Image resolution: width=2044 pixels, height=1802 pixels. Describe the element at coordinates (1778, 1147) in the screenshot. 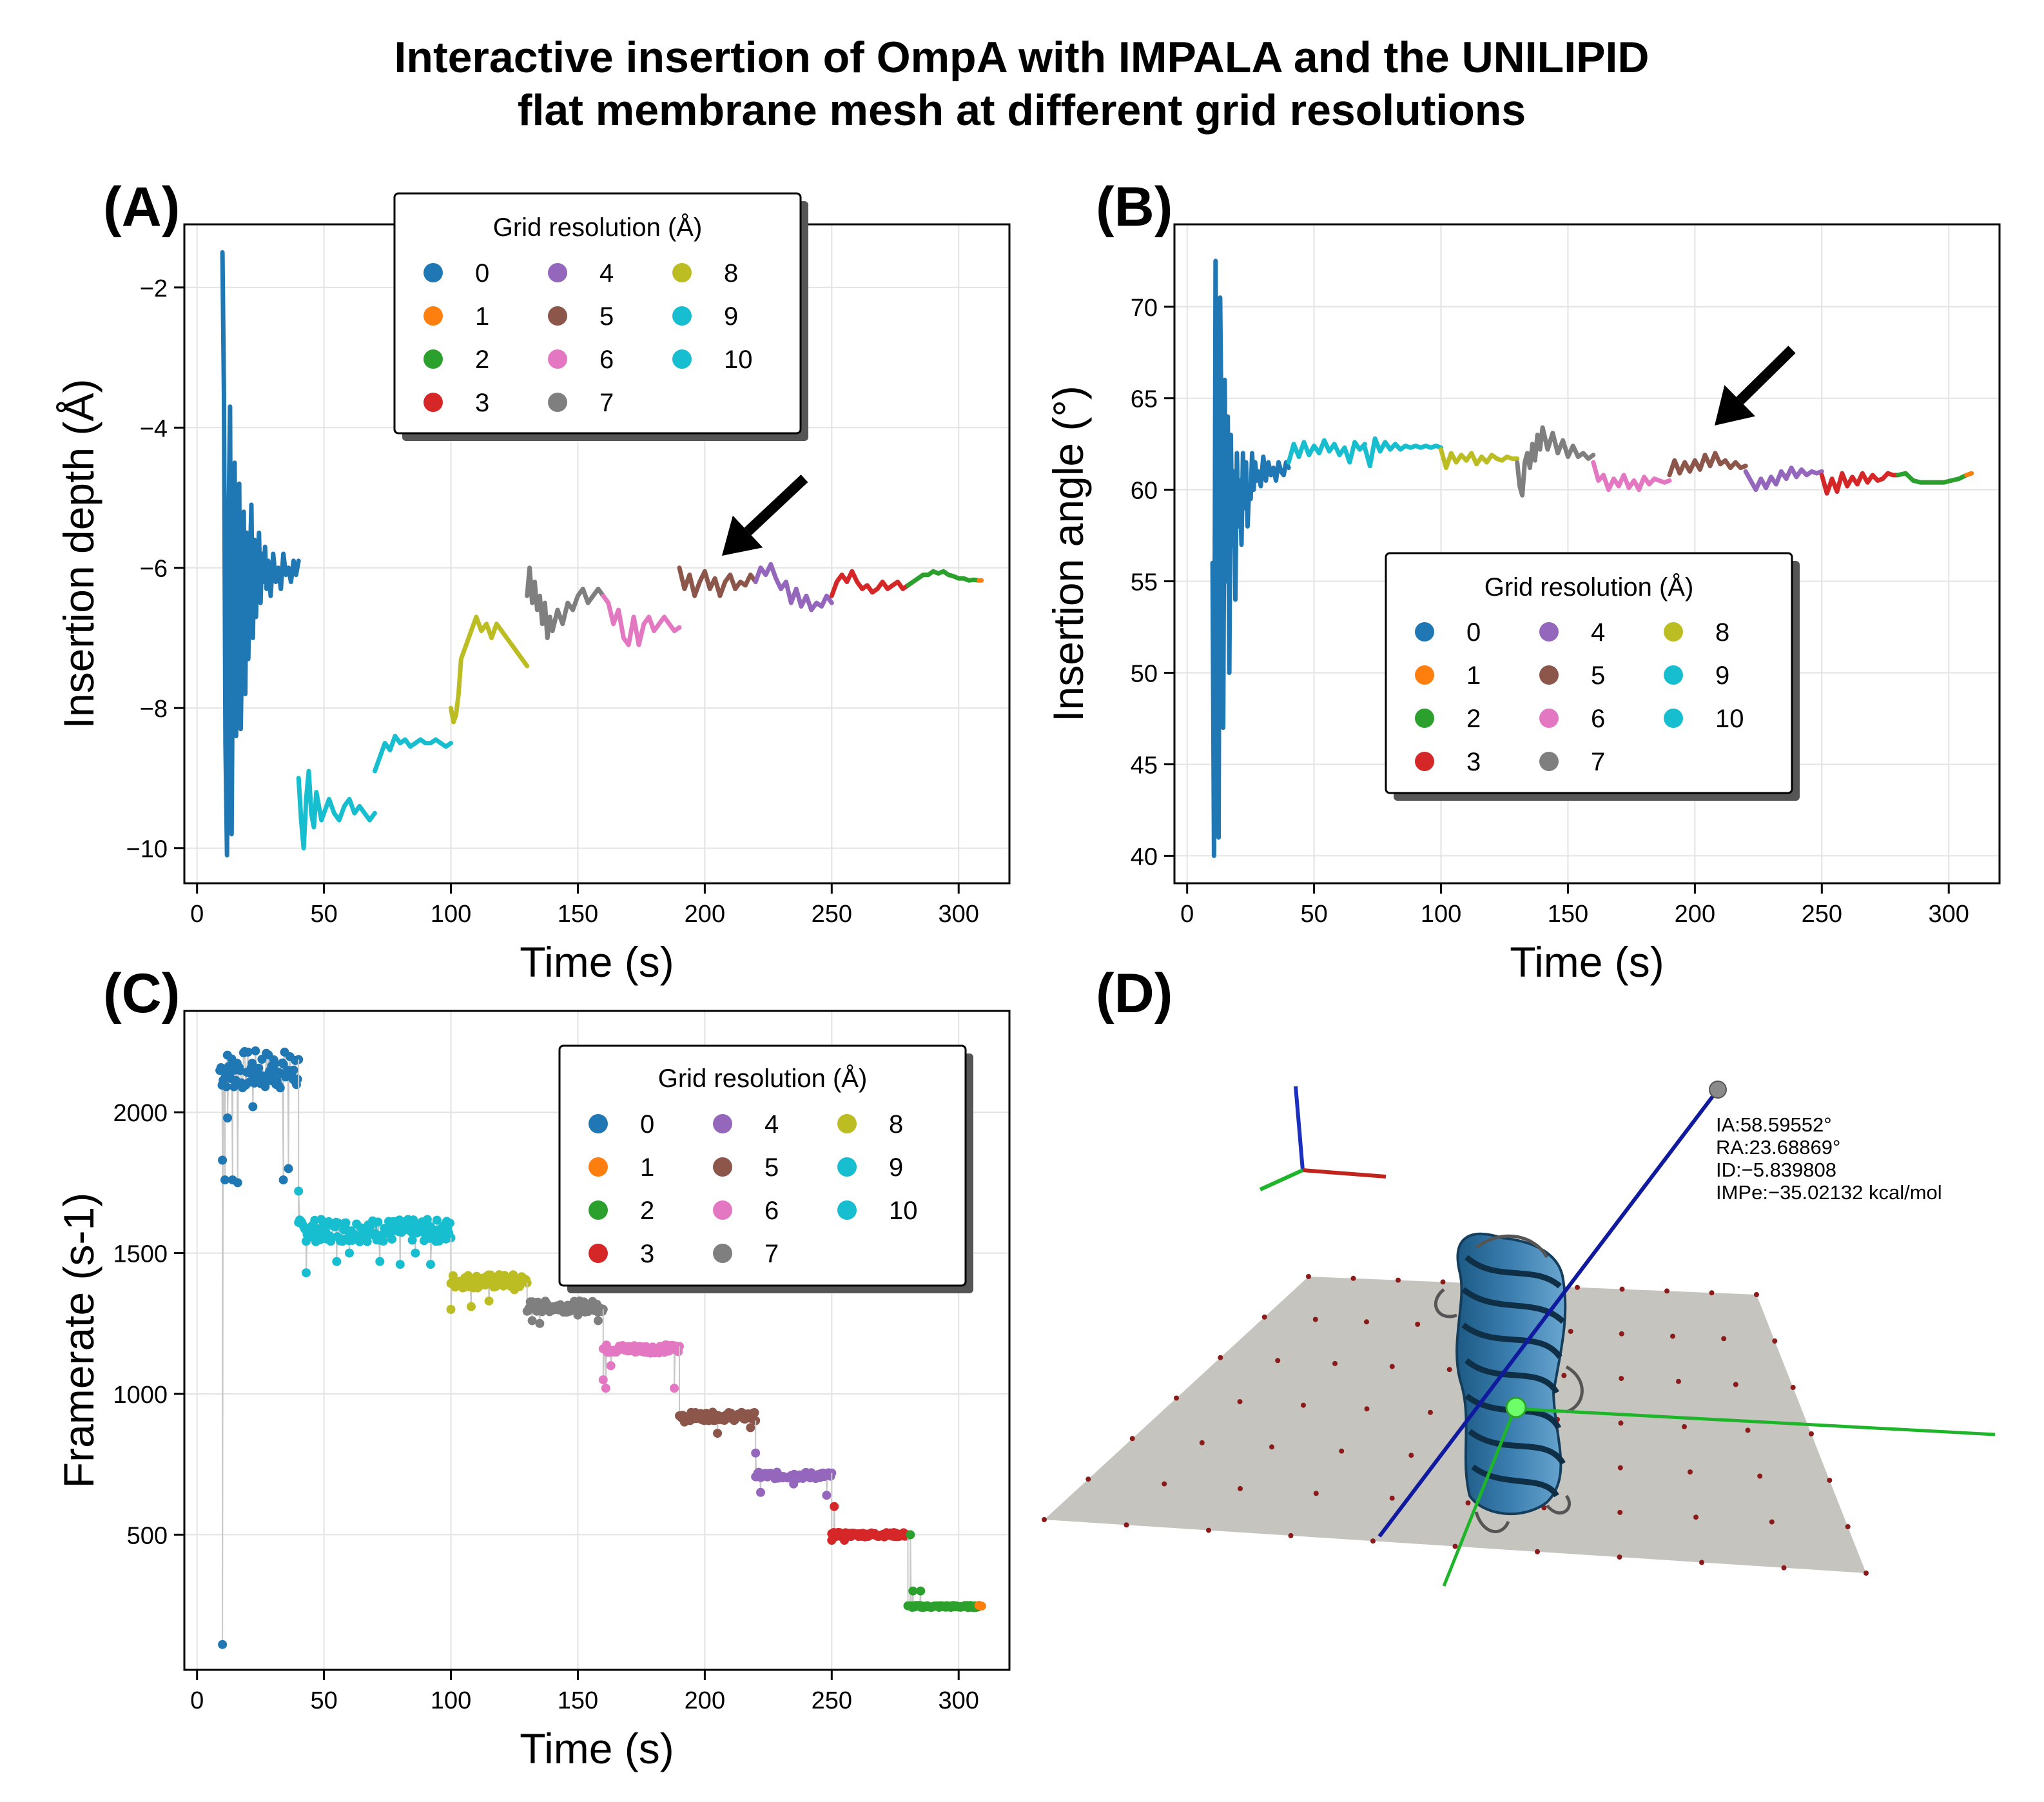

I see `readout-rotation-angle: RA:23.68869°` at that location.